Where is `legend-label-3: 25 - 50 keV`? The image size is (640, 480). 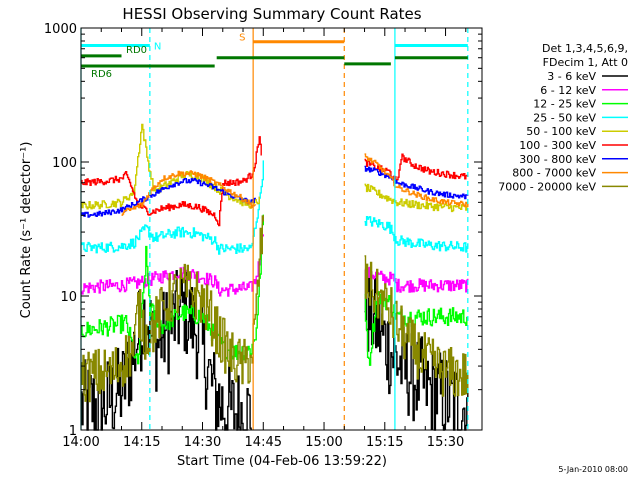
legend-label-3: 25 - 50 keV is located at coordinates (564, 117).